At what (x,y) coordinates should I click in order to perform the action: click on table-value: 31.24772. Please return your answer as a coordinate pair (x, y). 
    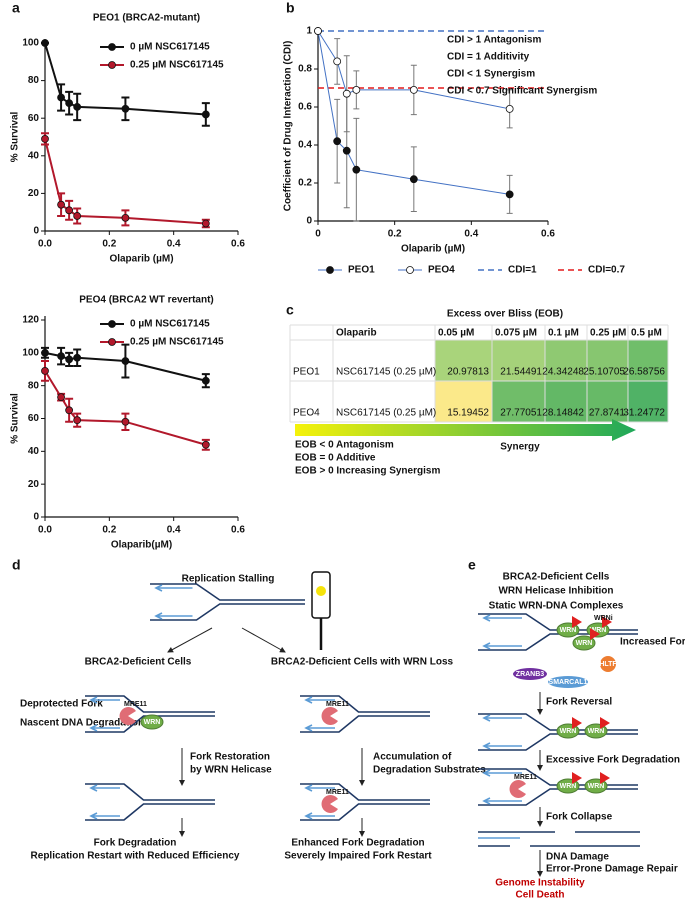
    Looking at the image, I should click on (644, 413).